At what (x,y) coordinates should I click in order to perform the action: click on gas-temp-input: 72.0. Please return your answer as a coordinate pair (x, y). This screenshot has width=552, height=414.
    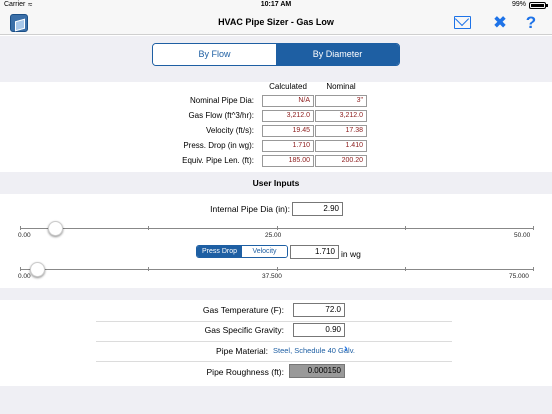
    Looking at the image, I should click on (319, 310).